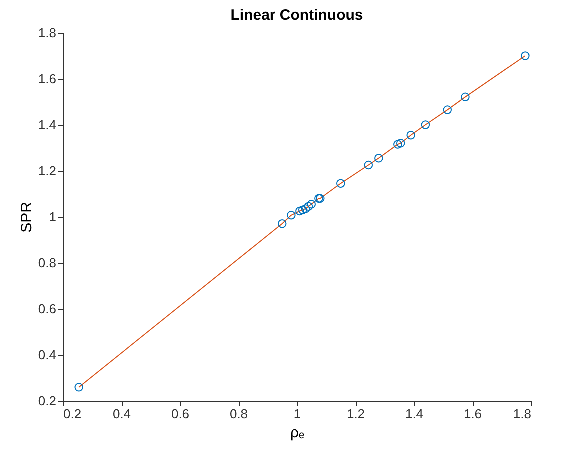 This screenshot has height=474, width=573. Describe the element at coordinates (47, 125) in the screenshot. I see `y-tick-label: 1.4` at that location.